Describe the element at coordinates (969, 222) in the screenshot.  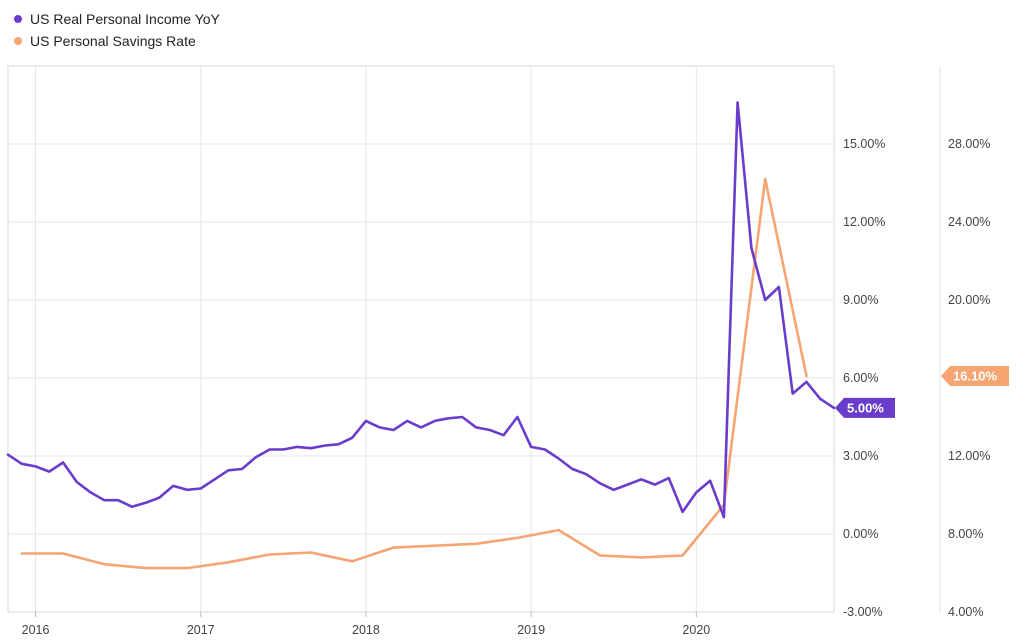
I see `y-right-tick-label: 24.00%` at that location.